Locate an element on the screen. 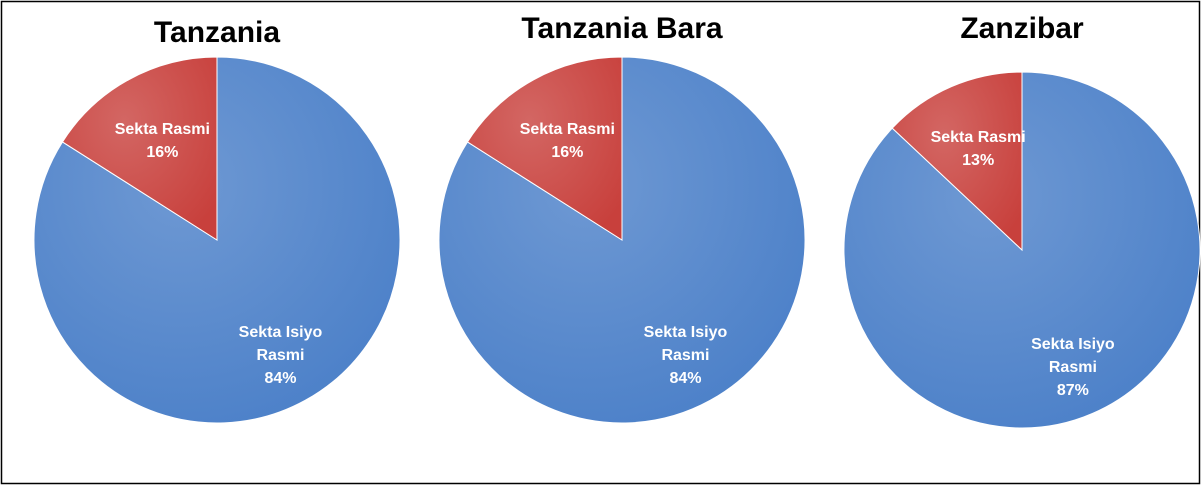  chart-title: Zanzibar is located at coordinates (1022, 28).